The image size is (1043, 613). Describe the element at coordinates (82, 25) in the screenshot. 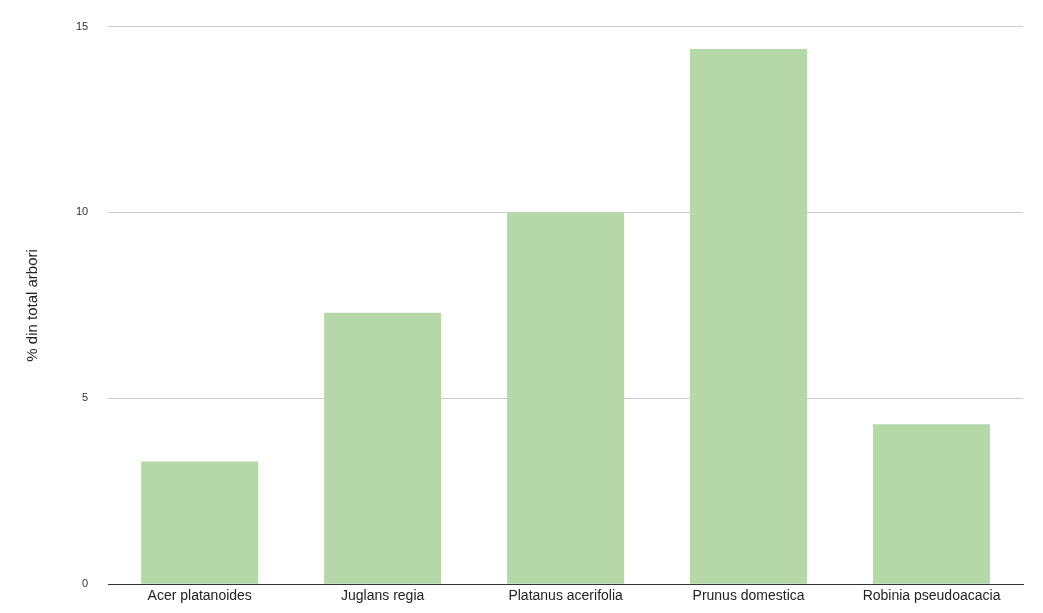

I see `y-tick-label: 15` at that location.